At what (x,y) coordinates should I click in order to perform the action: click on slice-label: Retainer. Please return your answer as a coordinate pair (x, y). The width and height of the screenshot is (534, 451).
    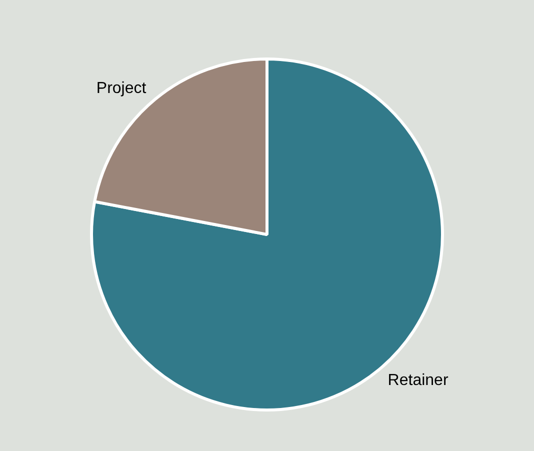
    Looking at the image, I should click on (418, 380).